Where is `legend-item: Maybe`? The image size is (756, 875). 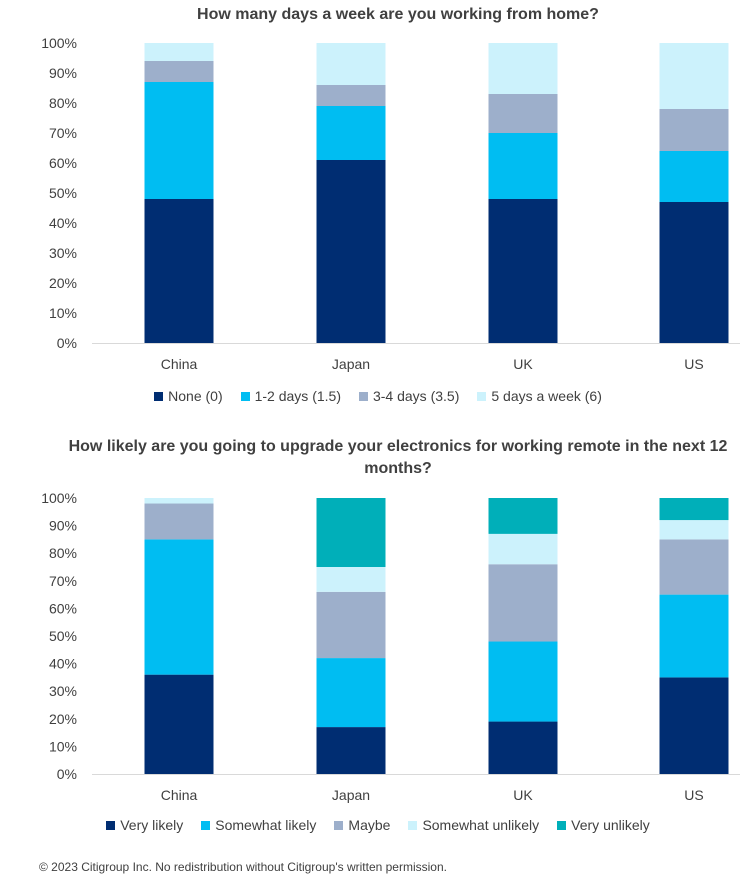 legend-item: Maybe is located at coordinates (362, 825).